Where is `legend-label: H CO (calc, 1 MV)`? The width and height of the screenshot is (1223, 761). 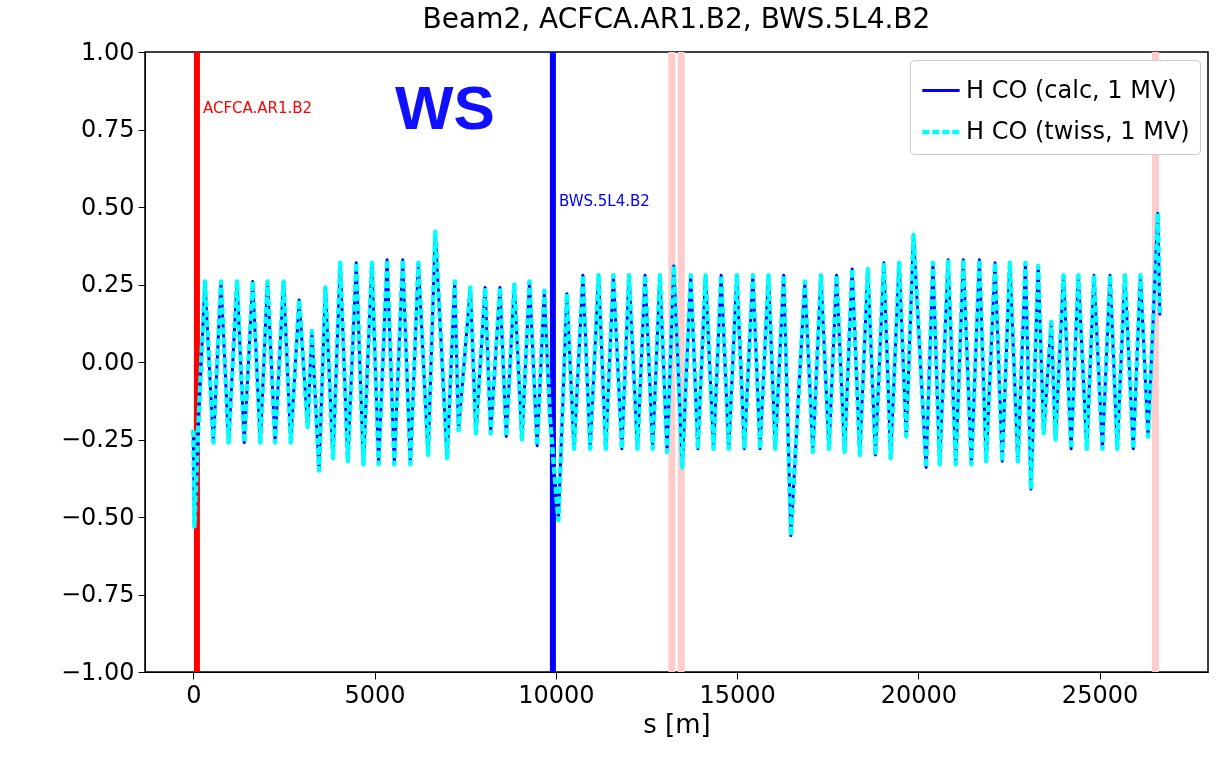 legend-label: H CO (calc, 1 MV) is located at coordinates (1071, 89).